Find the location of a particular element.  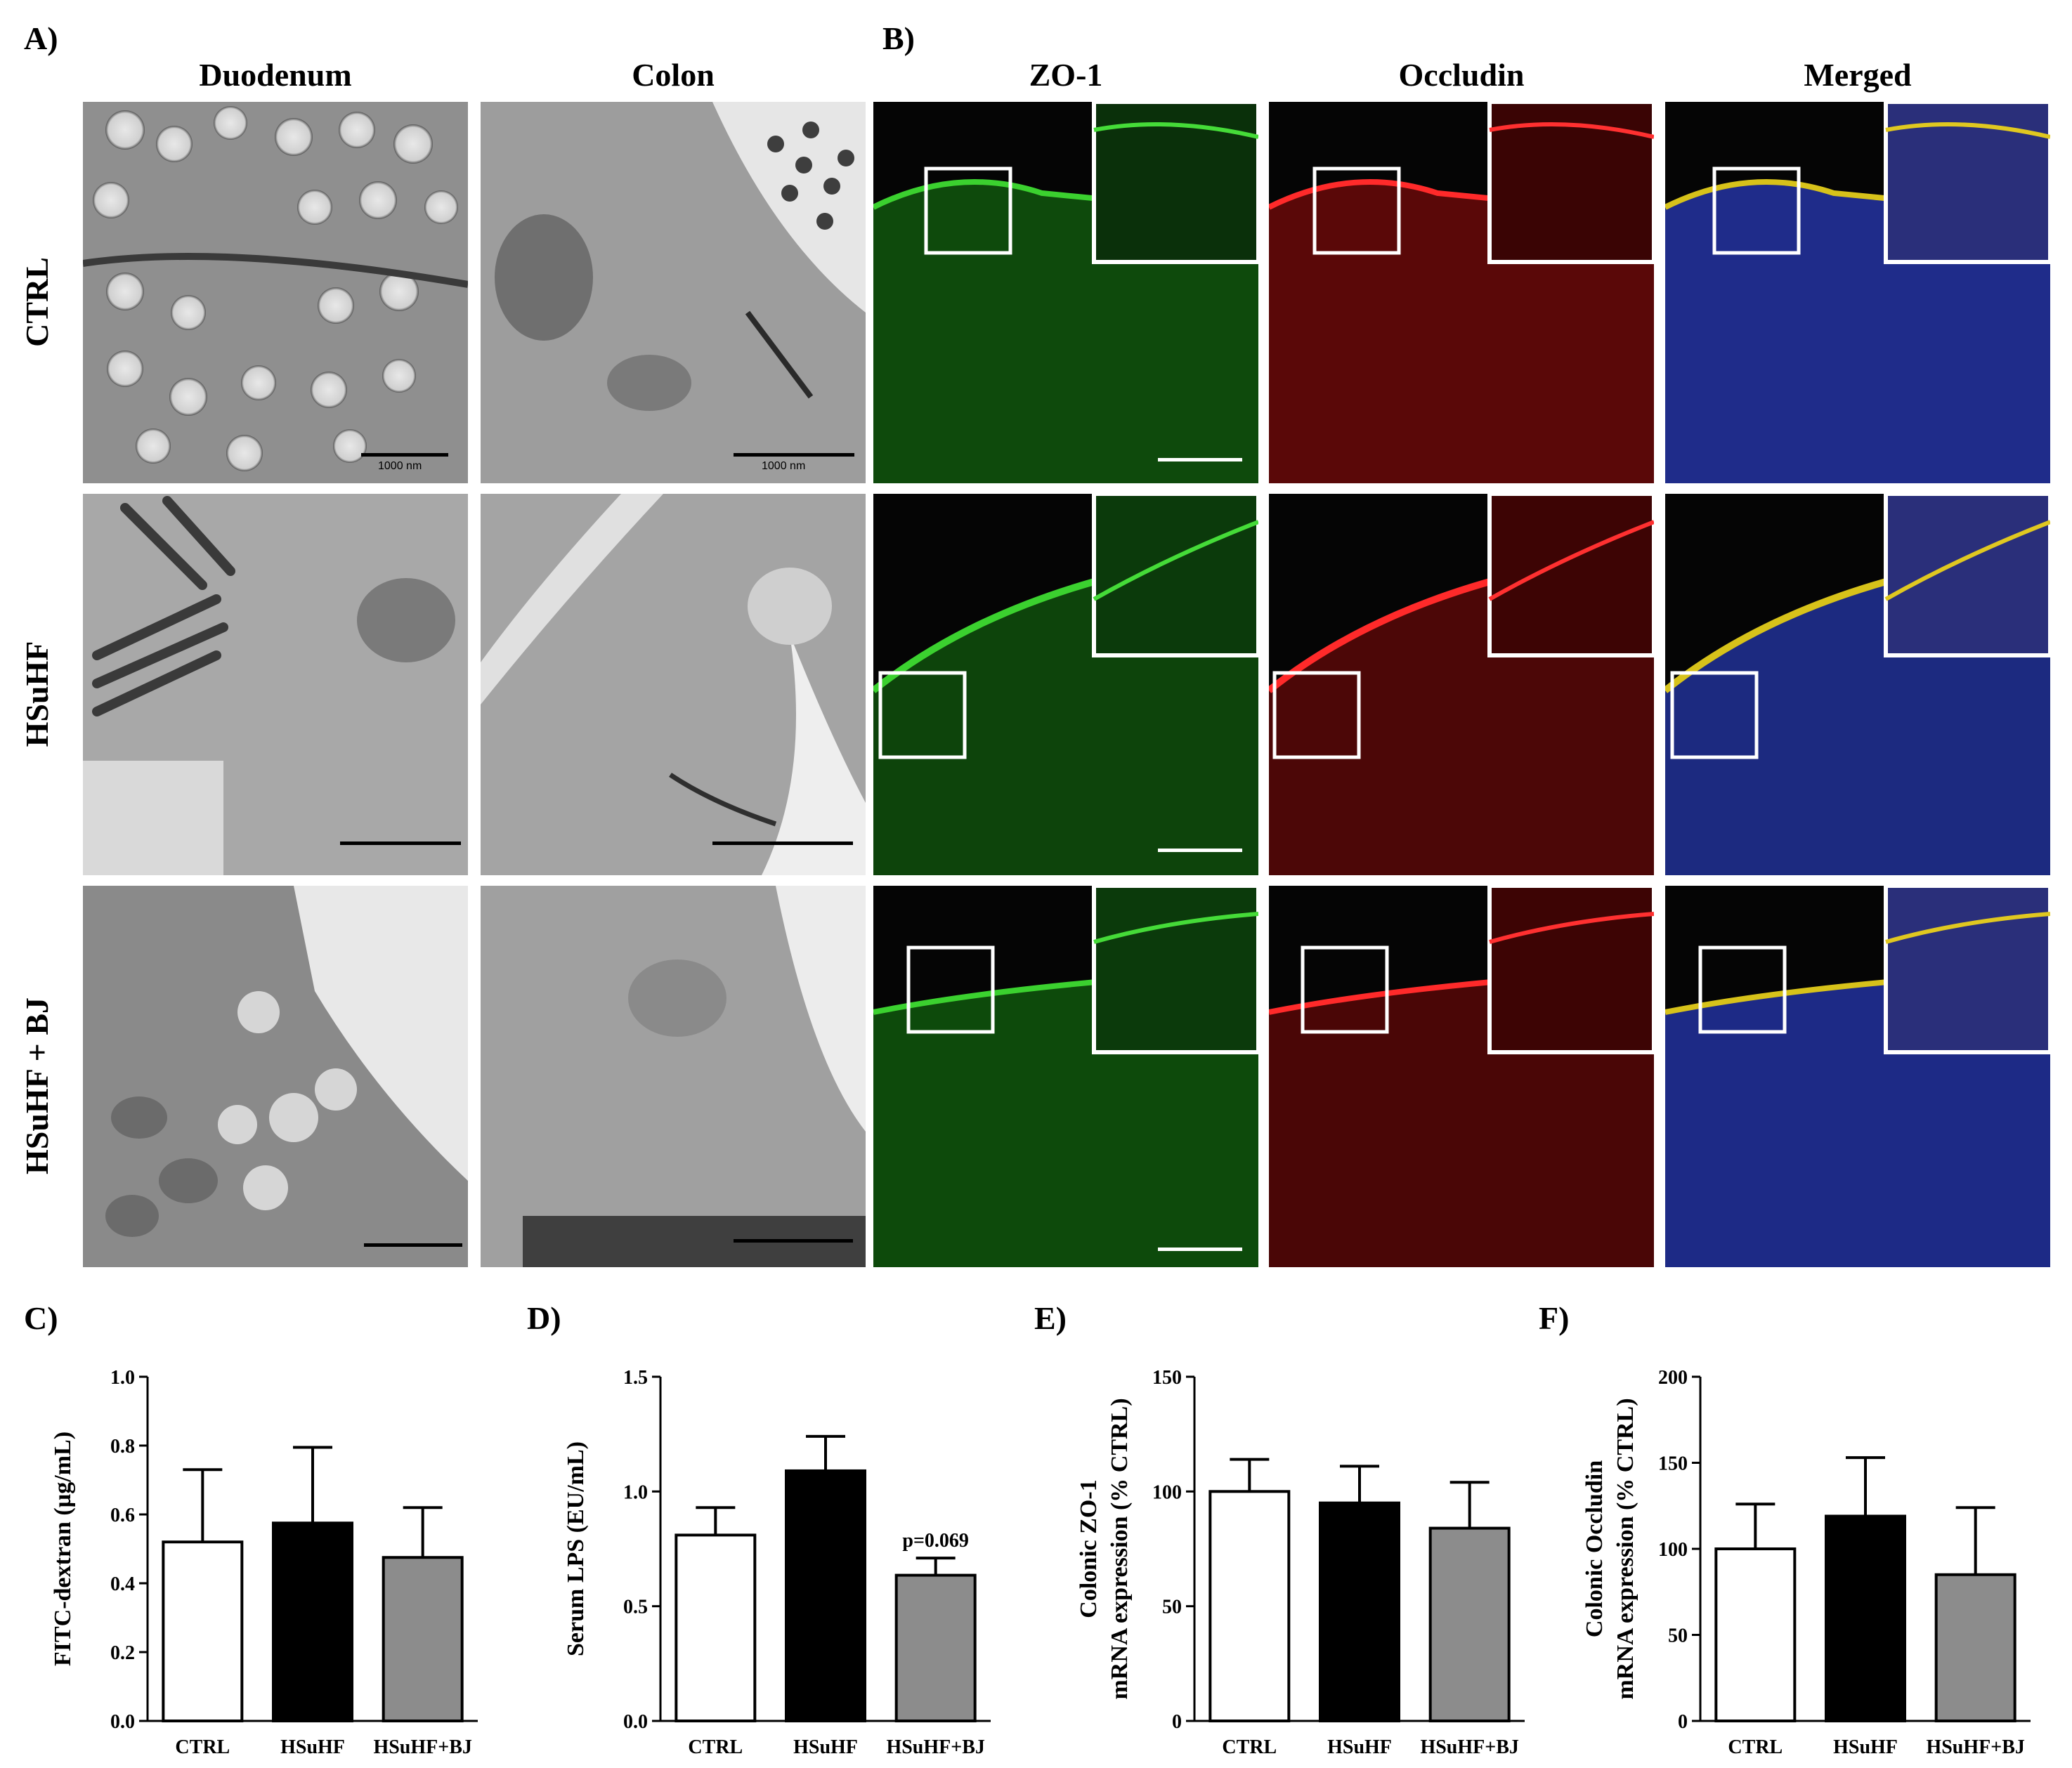

y-tick-label: 0.6 is located at coordinates (122, 1515).